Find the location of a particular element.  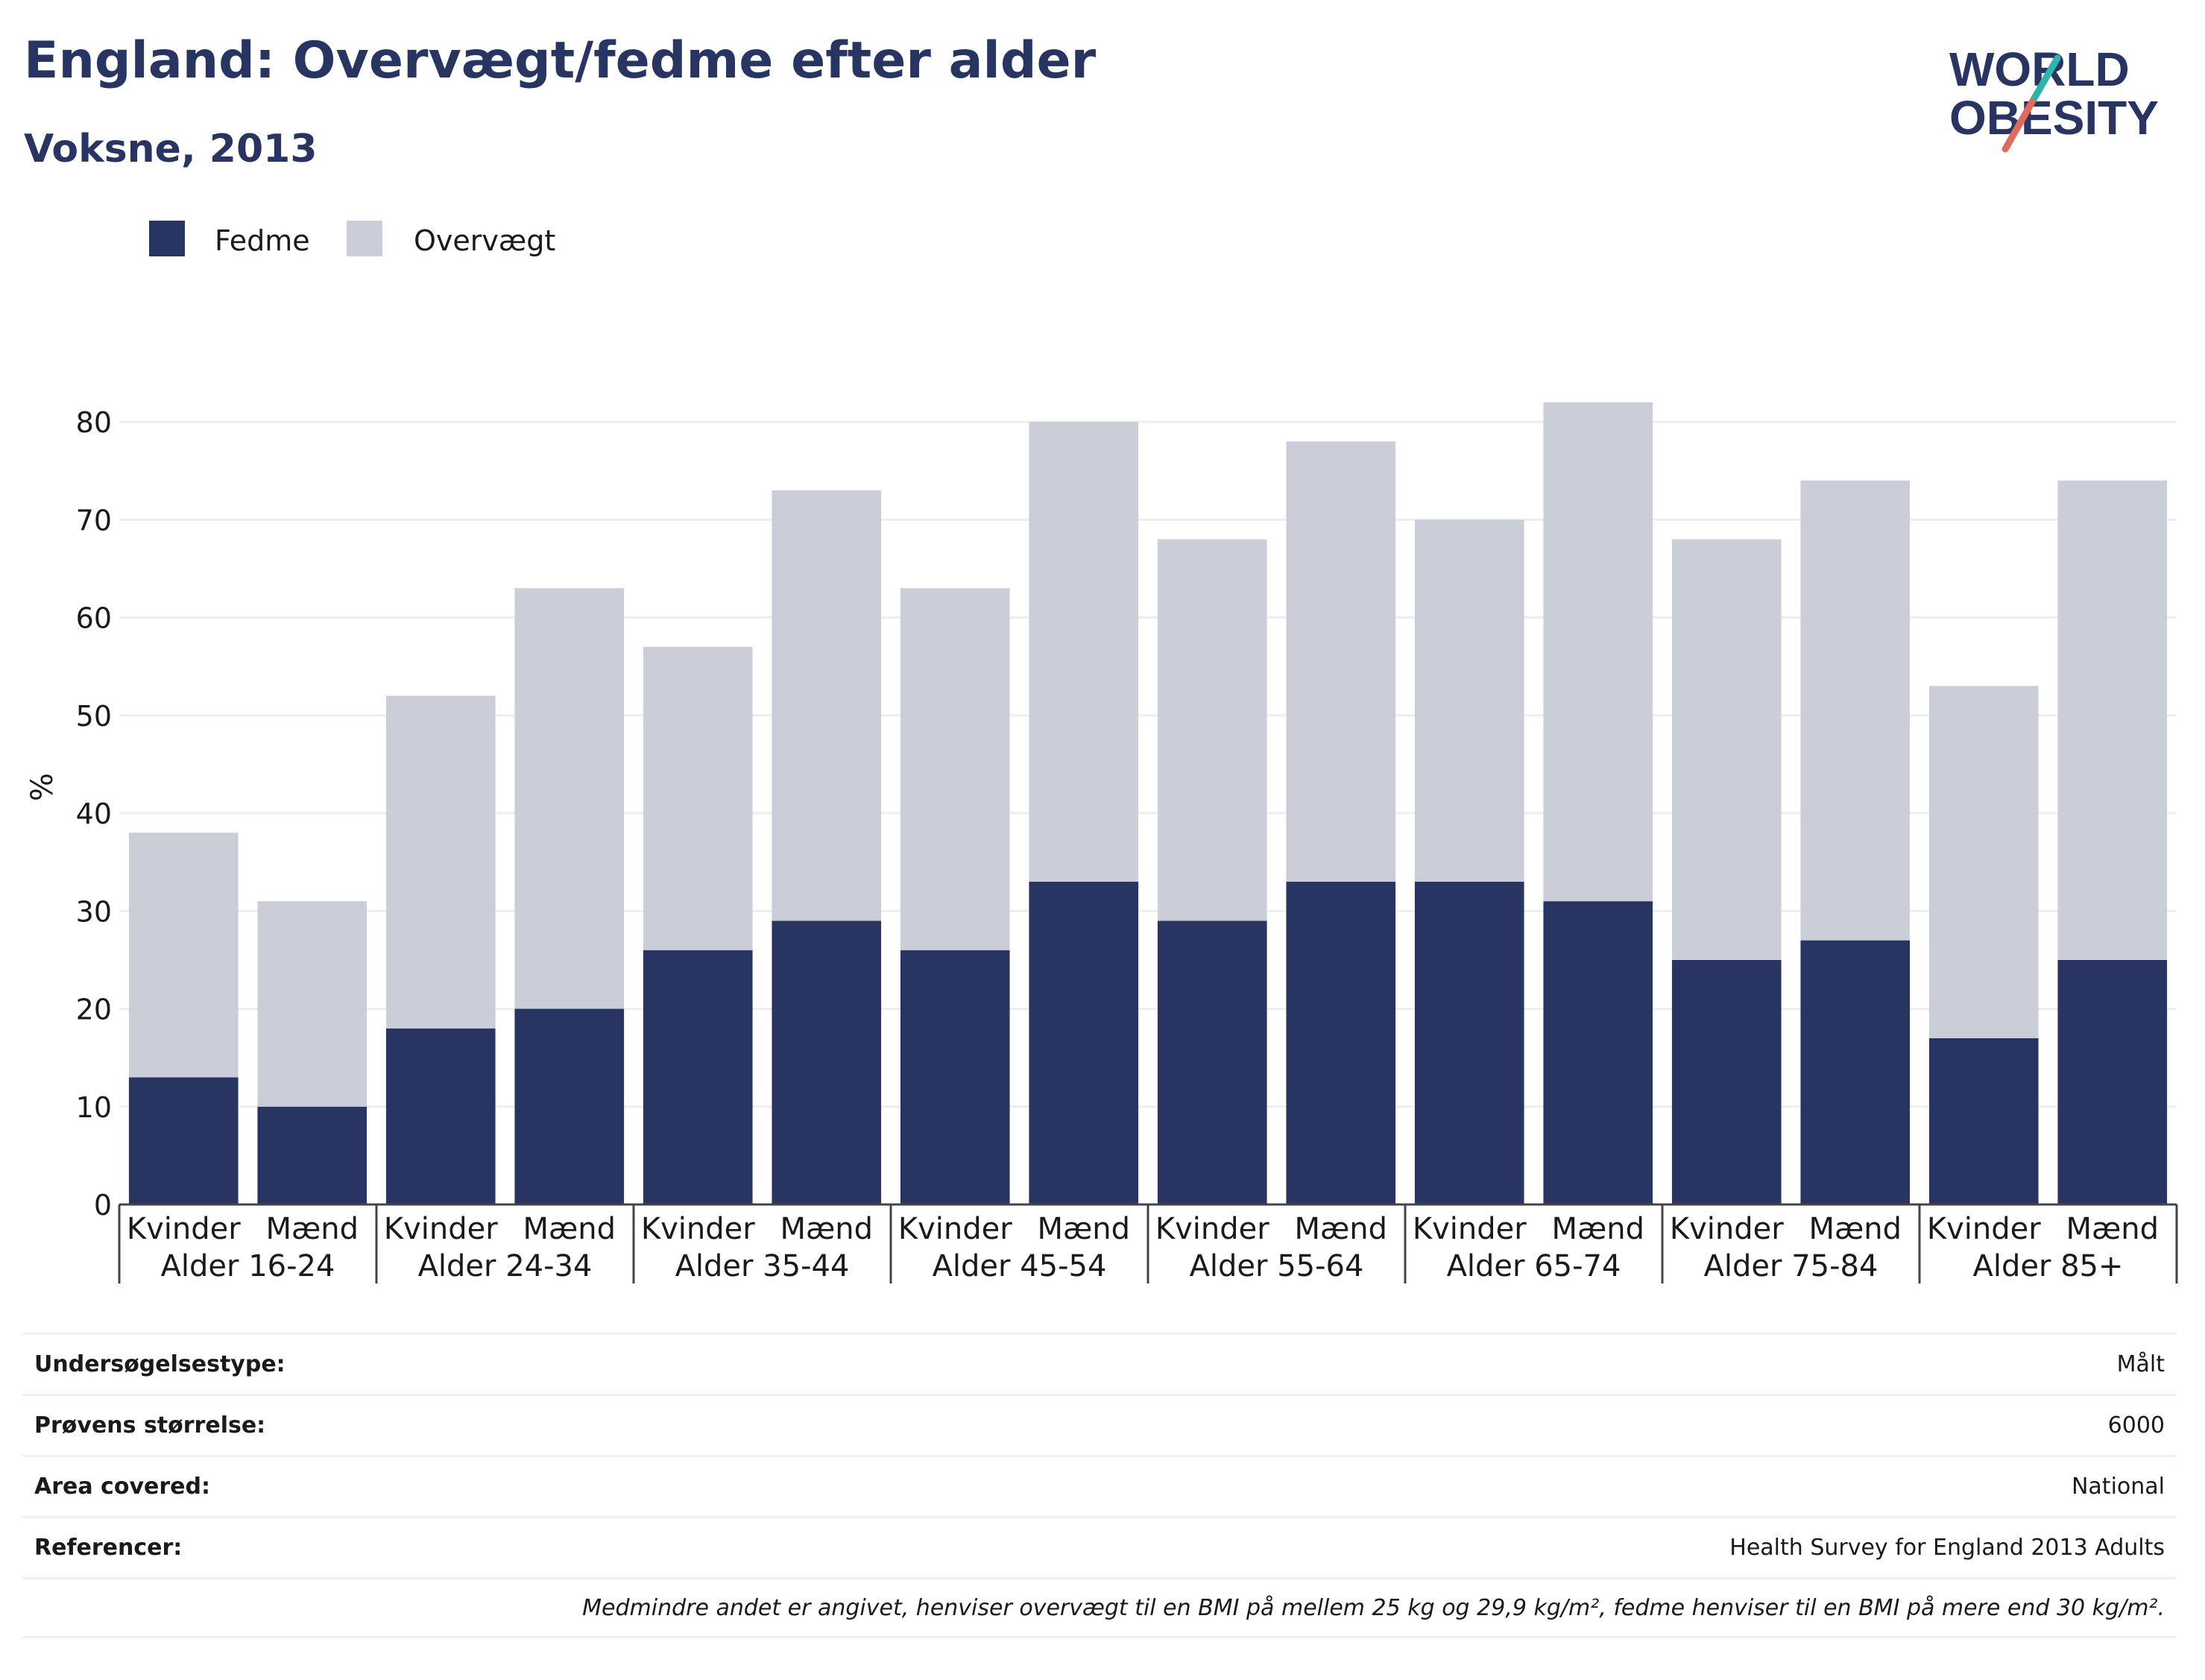

logo-red-stroke is located at coordinates (2020, 123).